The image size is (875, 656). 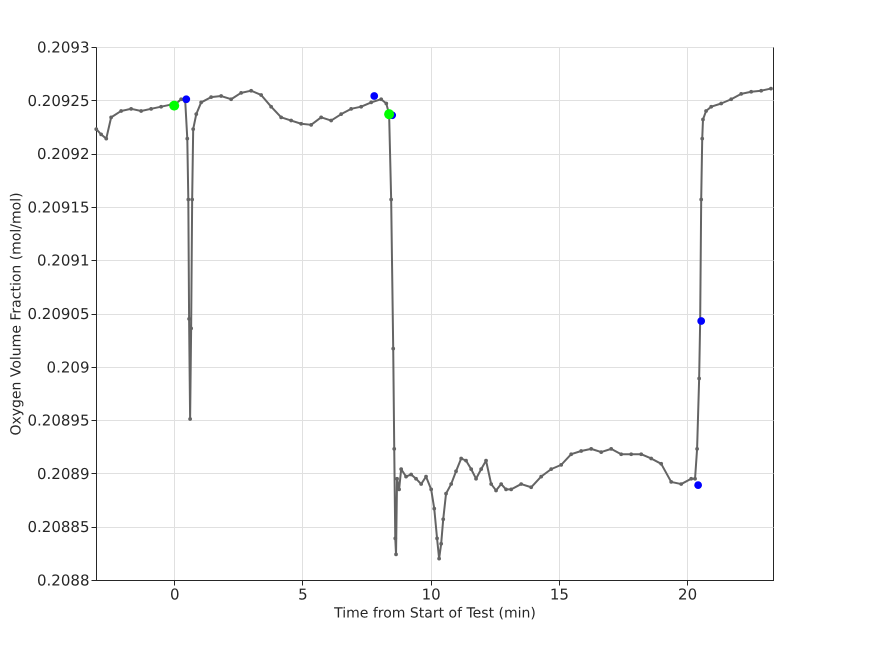 What do you see at coordinates (688, 595) in the screenshot?
I see `x-tick-label: 20` at bounding box center [688, 595].